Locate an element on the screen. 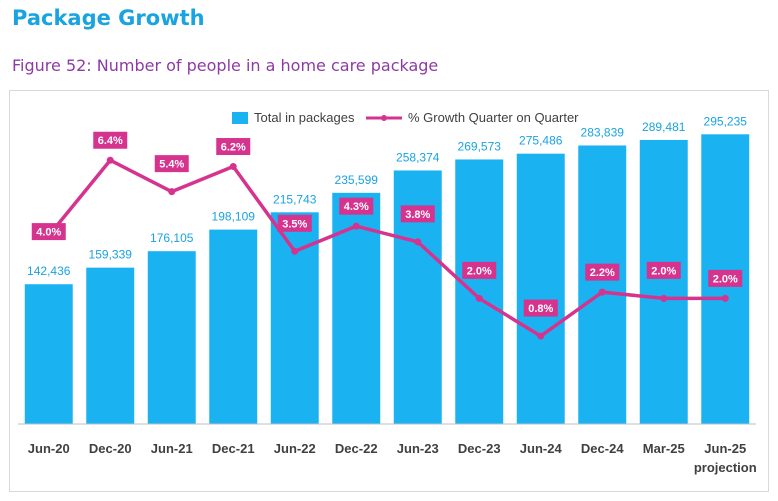 The image size is (778, 501). growth-label-text: 5.4% is located at coordinates (171, 165).